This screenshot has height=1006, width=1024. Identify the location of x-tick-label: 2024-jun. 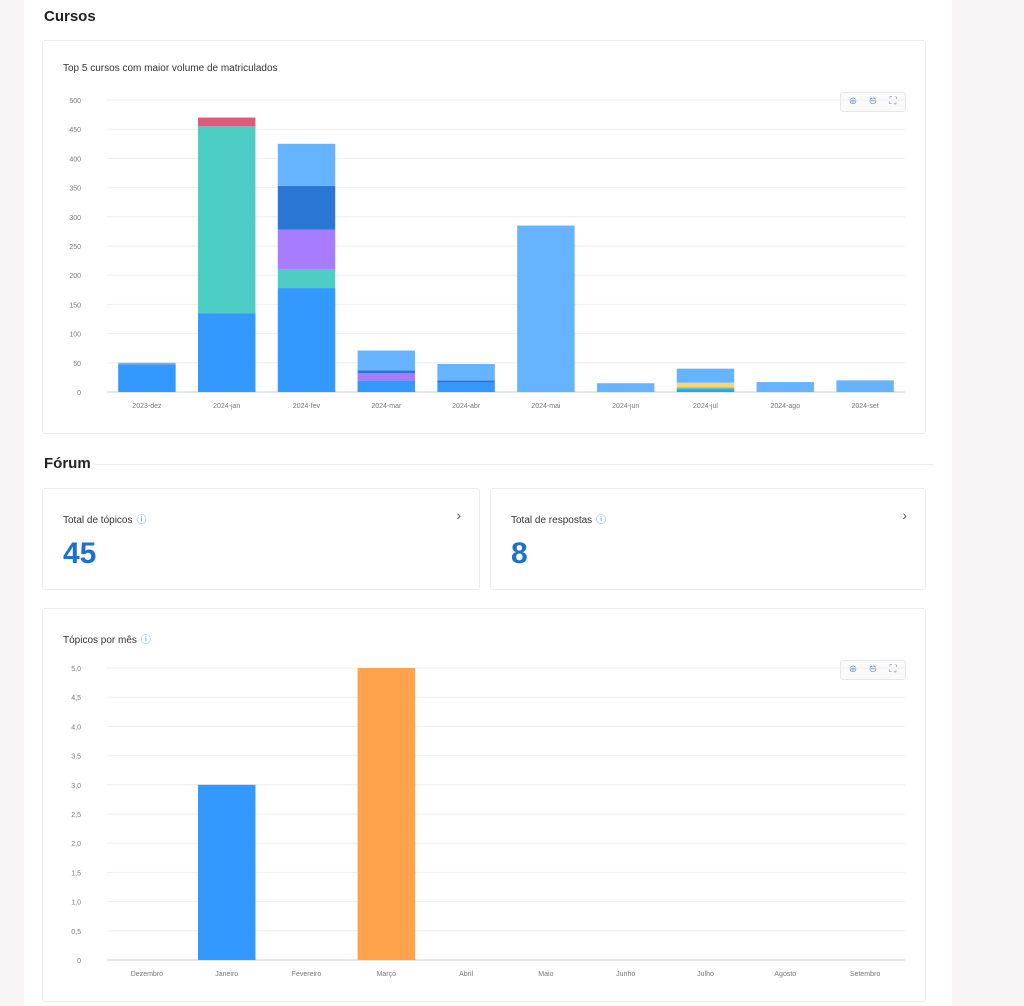
(625, 406).